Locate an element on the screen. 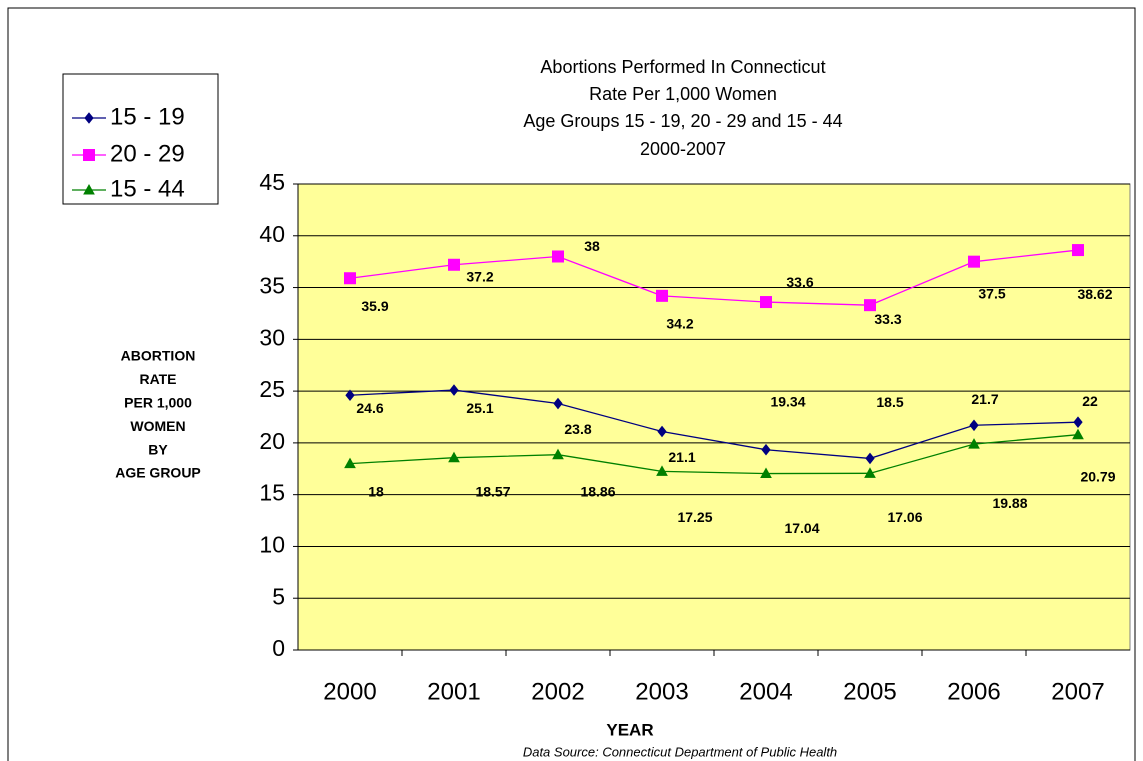  x-tick-label: 2003 is located at coordinates (661, 691).